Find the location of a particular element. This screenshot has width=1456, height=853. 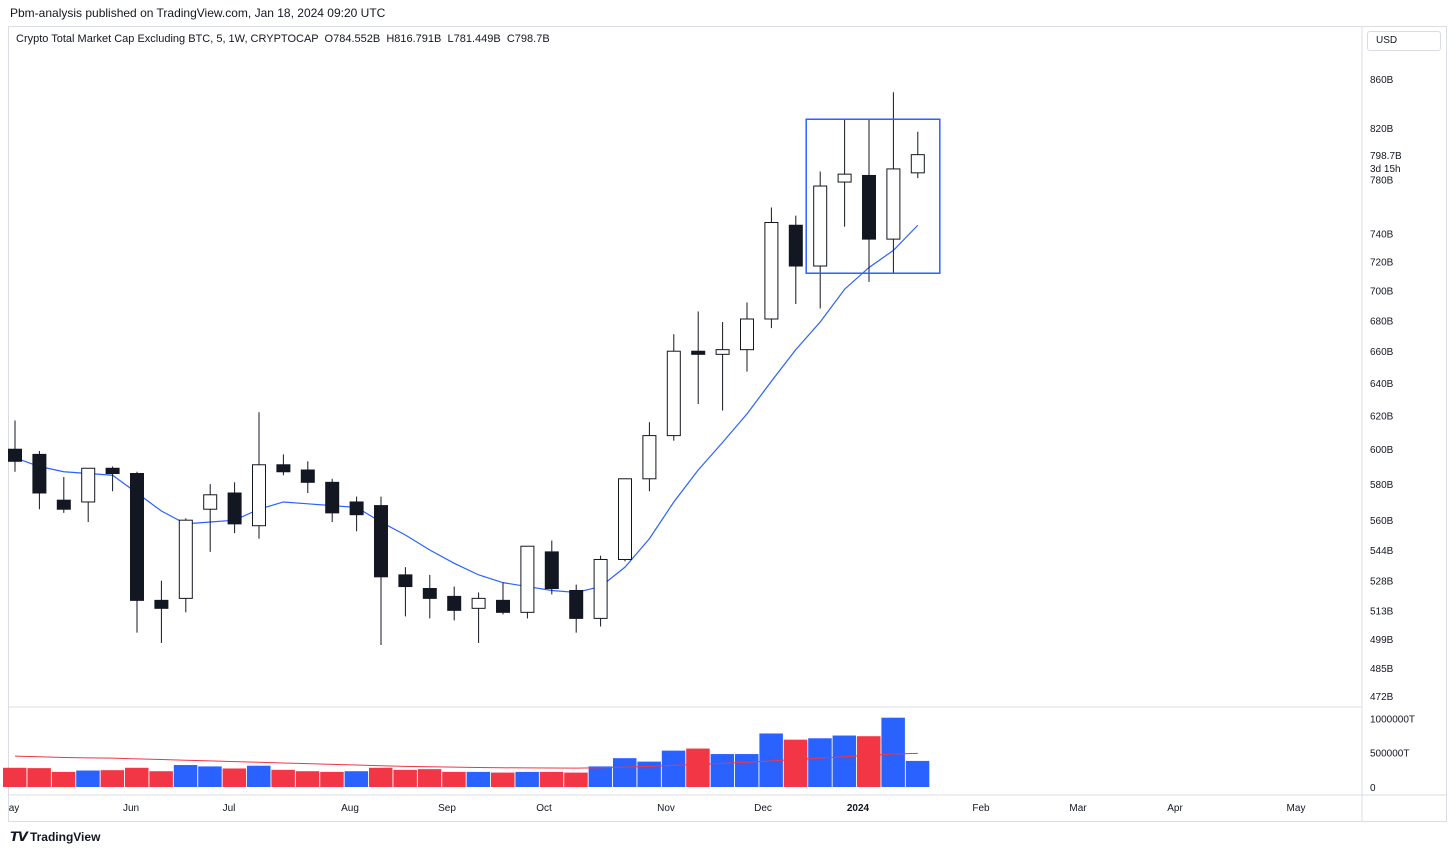

price-tick-label: 740B is located at coordinates (1382, 235).